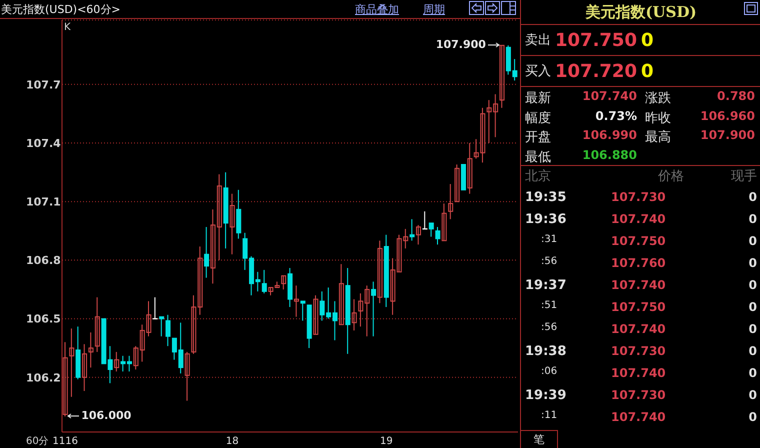 This screenshot has height=448, width=760. Describe the element at coordinates (377, 9) in the screenshot. I see `text: 商品叠加` at that location.